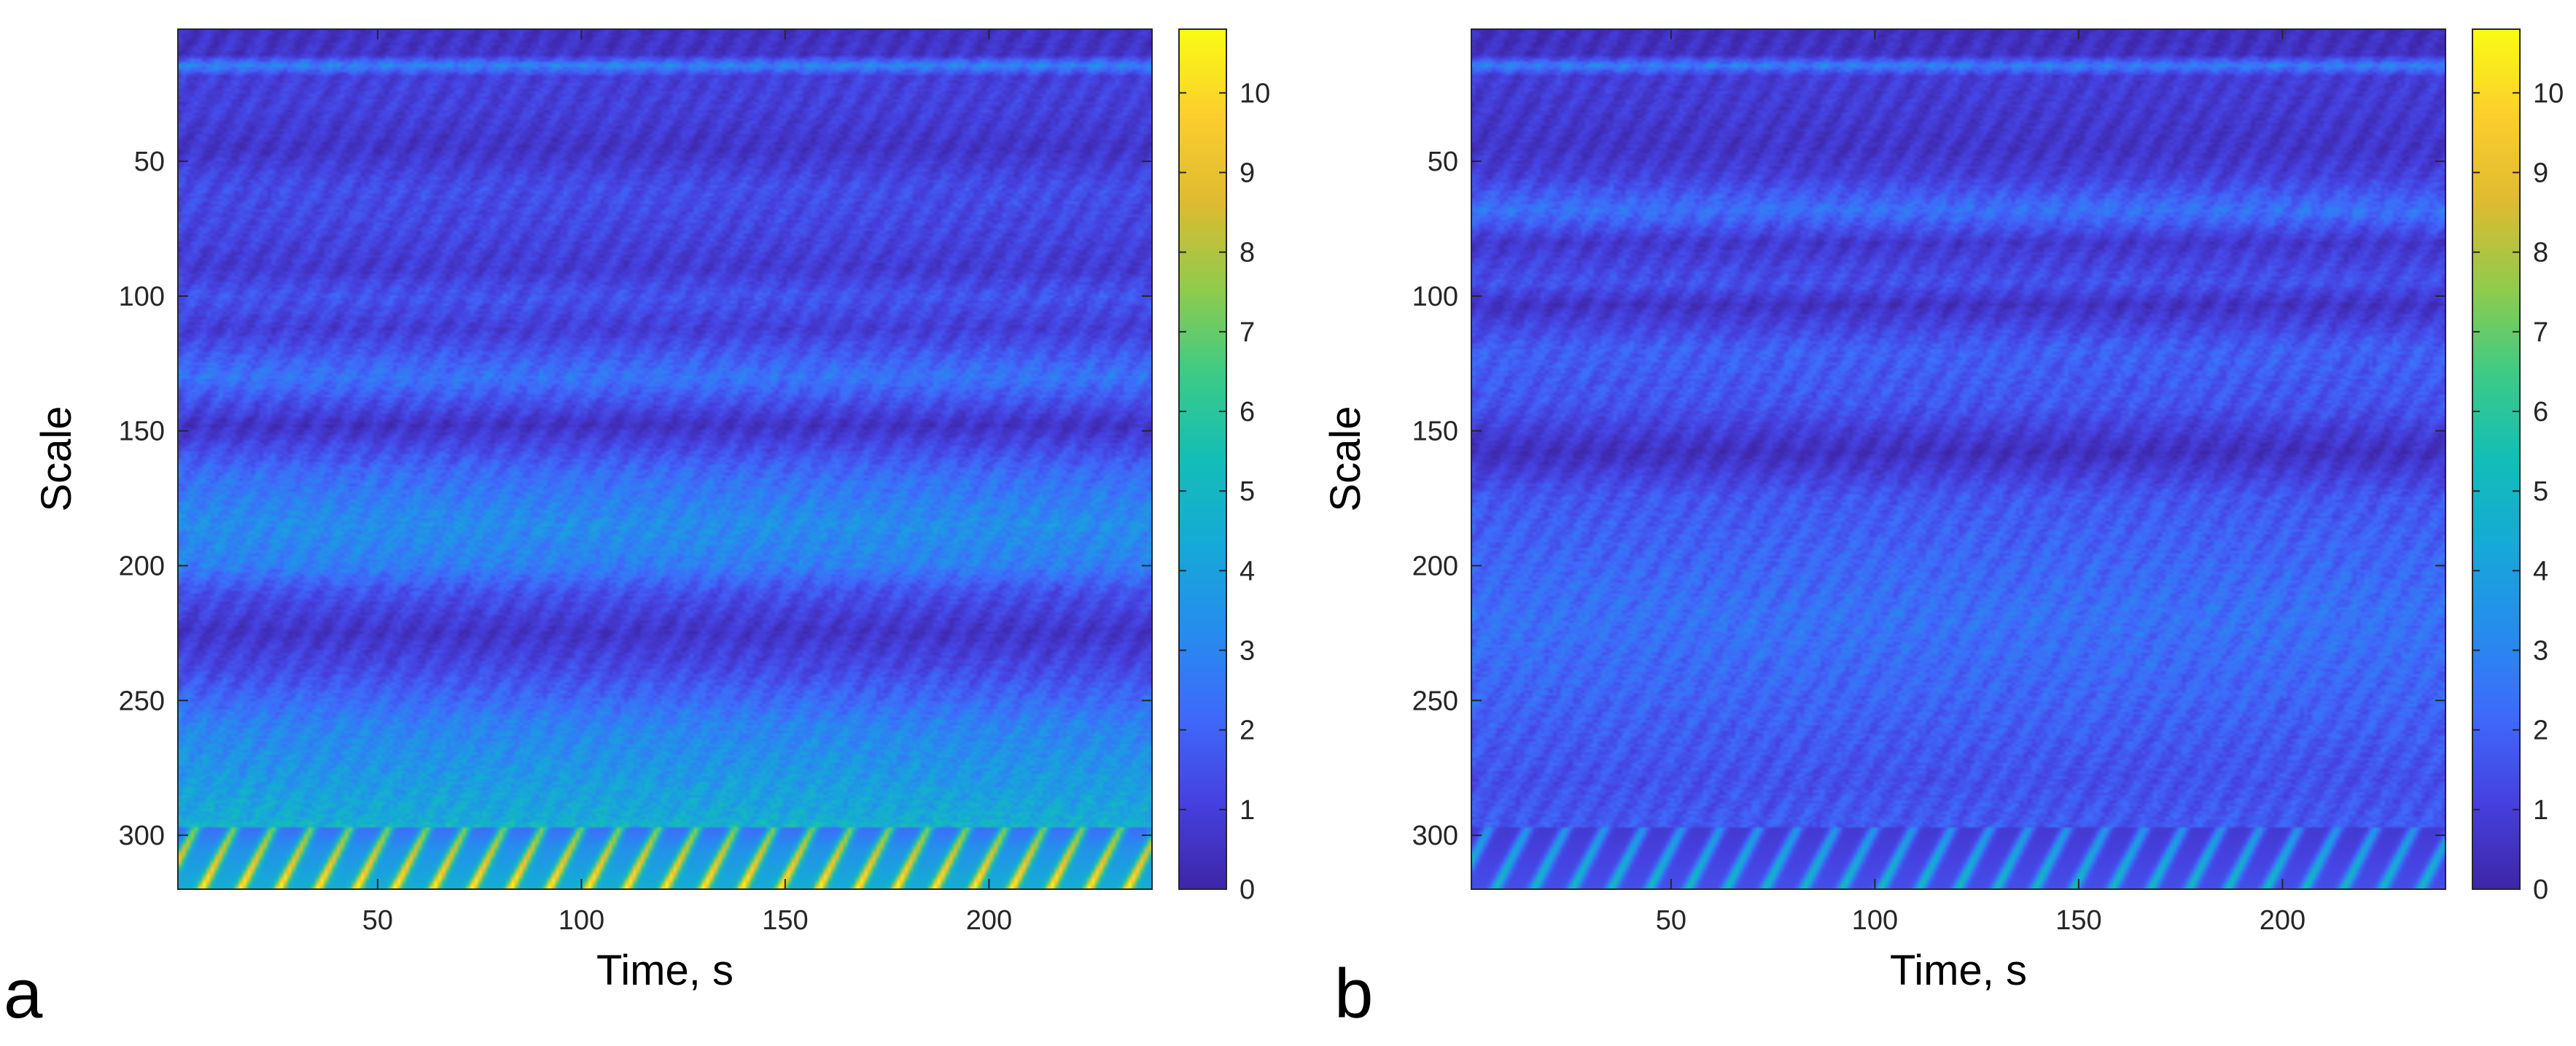 The width and height of the screenshot is (2576, 1046). I want to click on x-axis-label-b: Time, s, so click(1958, 970).